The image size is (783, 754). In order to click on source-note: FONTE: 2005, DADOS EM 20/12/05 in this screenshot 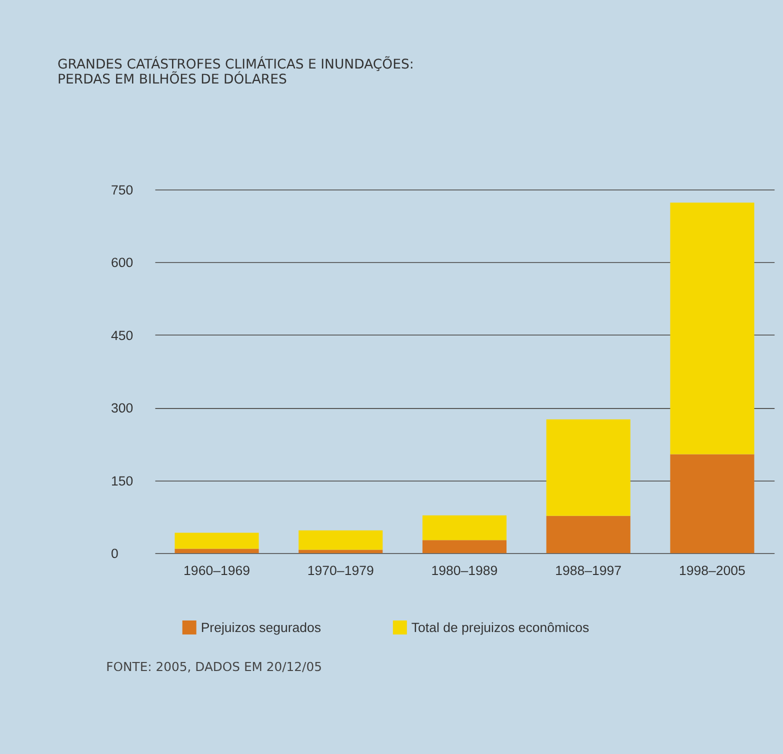, I will do `click(214, 667)`.